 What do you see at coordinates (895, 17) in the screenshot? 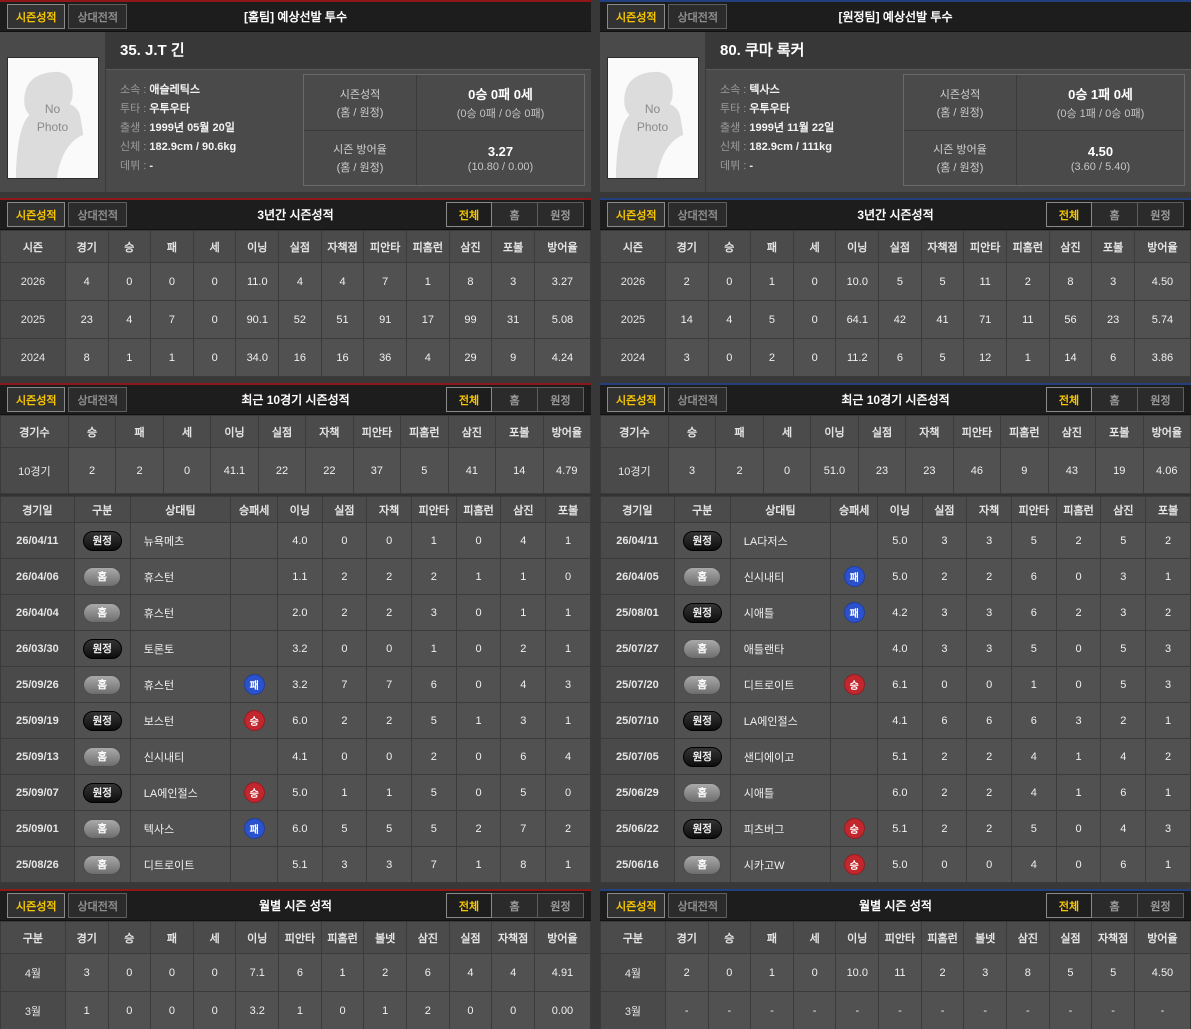
I see `section-header: 시즌성적 상대전적 [원정팀] 예상선발 투수` at bounding box center [895, 17].